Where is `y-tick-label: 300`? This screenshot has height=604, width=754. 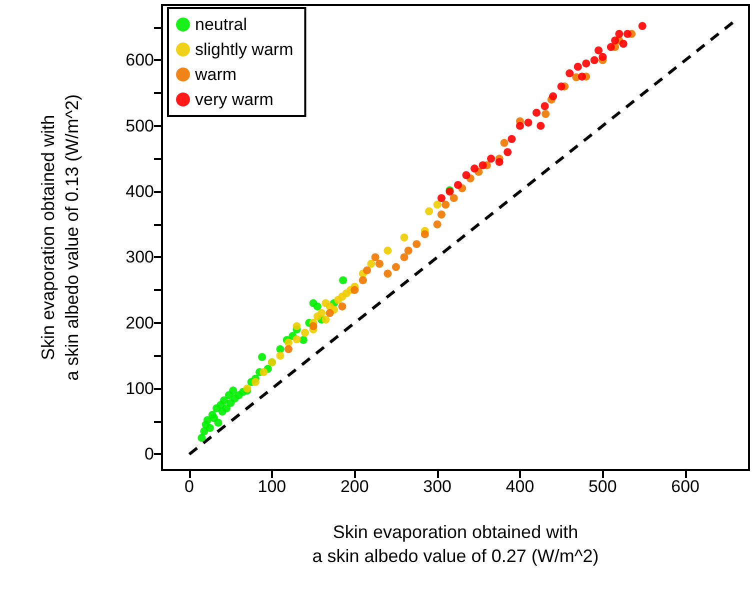 y-tick-label: 300 is located at coordinates (140, 257).